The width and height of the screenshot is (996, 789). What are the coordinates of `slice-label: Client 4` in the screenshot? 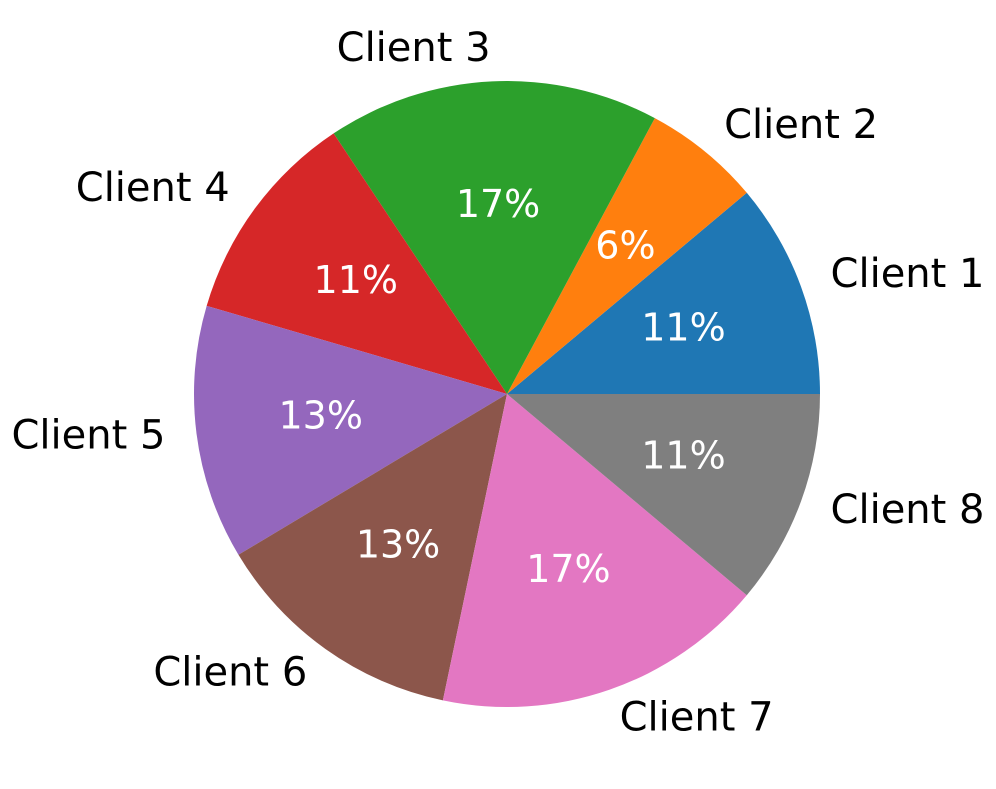 It's located at (153, 188).